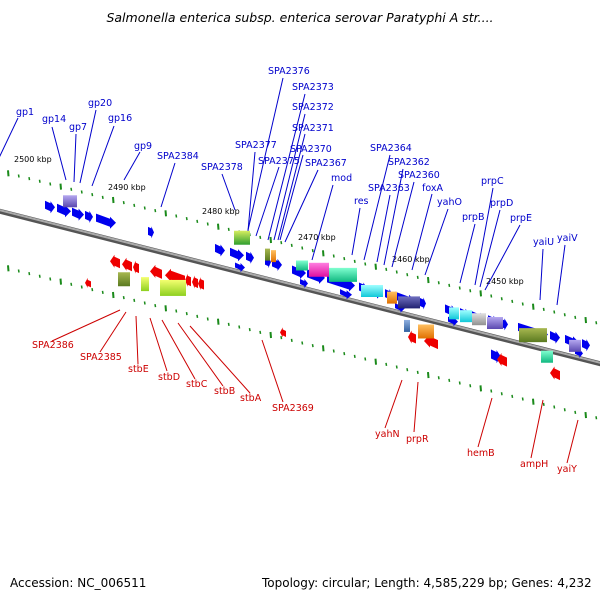  Describe the element at coordinates (53, 345) in the screenshot. I see `gene-label: SPA2386` at that location.